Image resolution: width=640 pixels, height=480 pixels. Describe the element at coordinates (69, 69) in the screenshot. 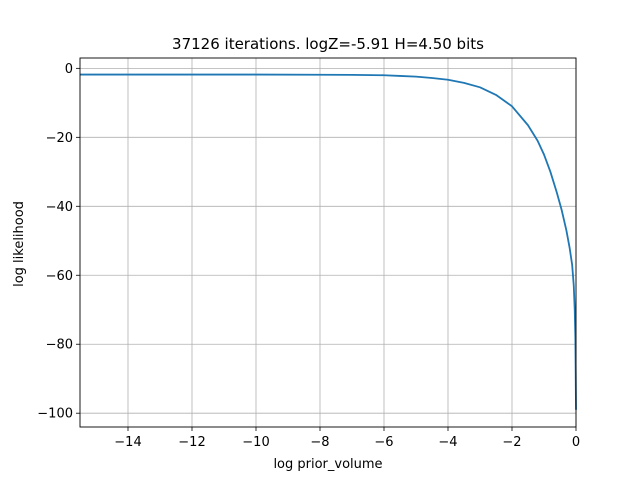

I see `y-tick-label: 0` at that location.